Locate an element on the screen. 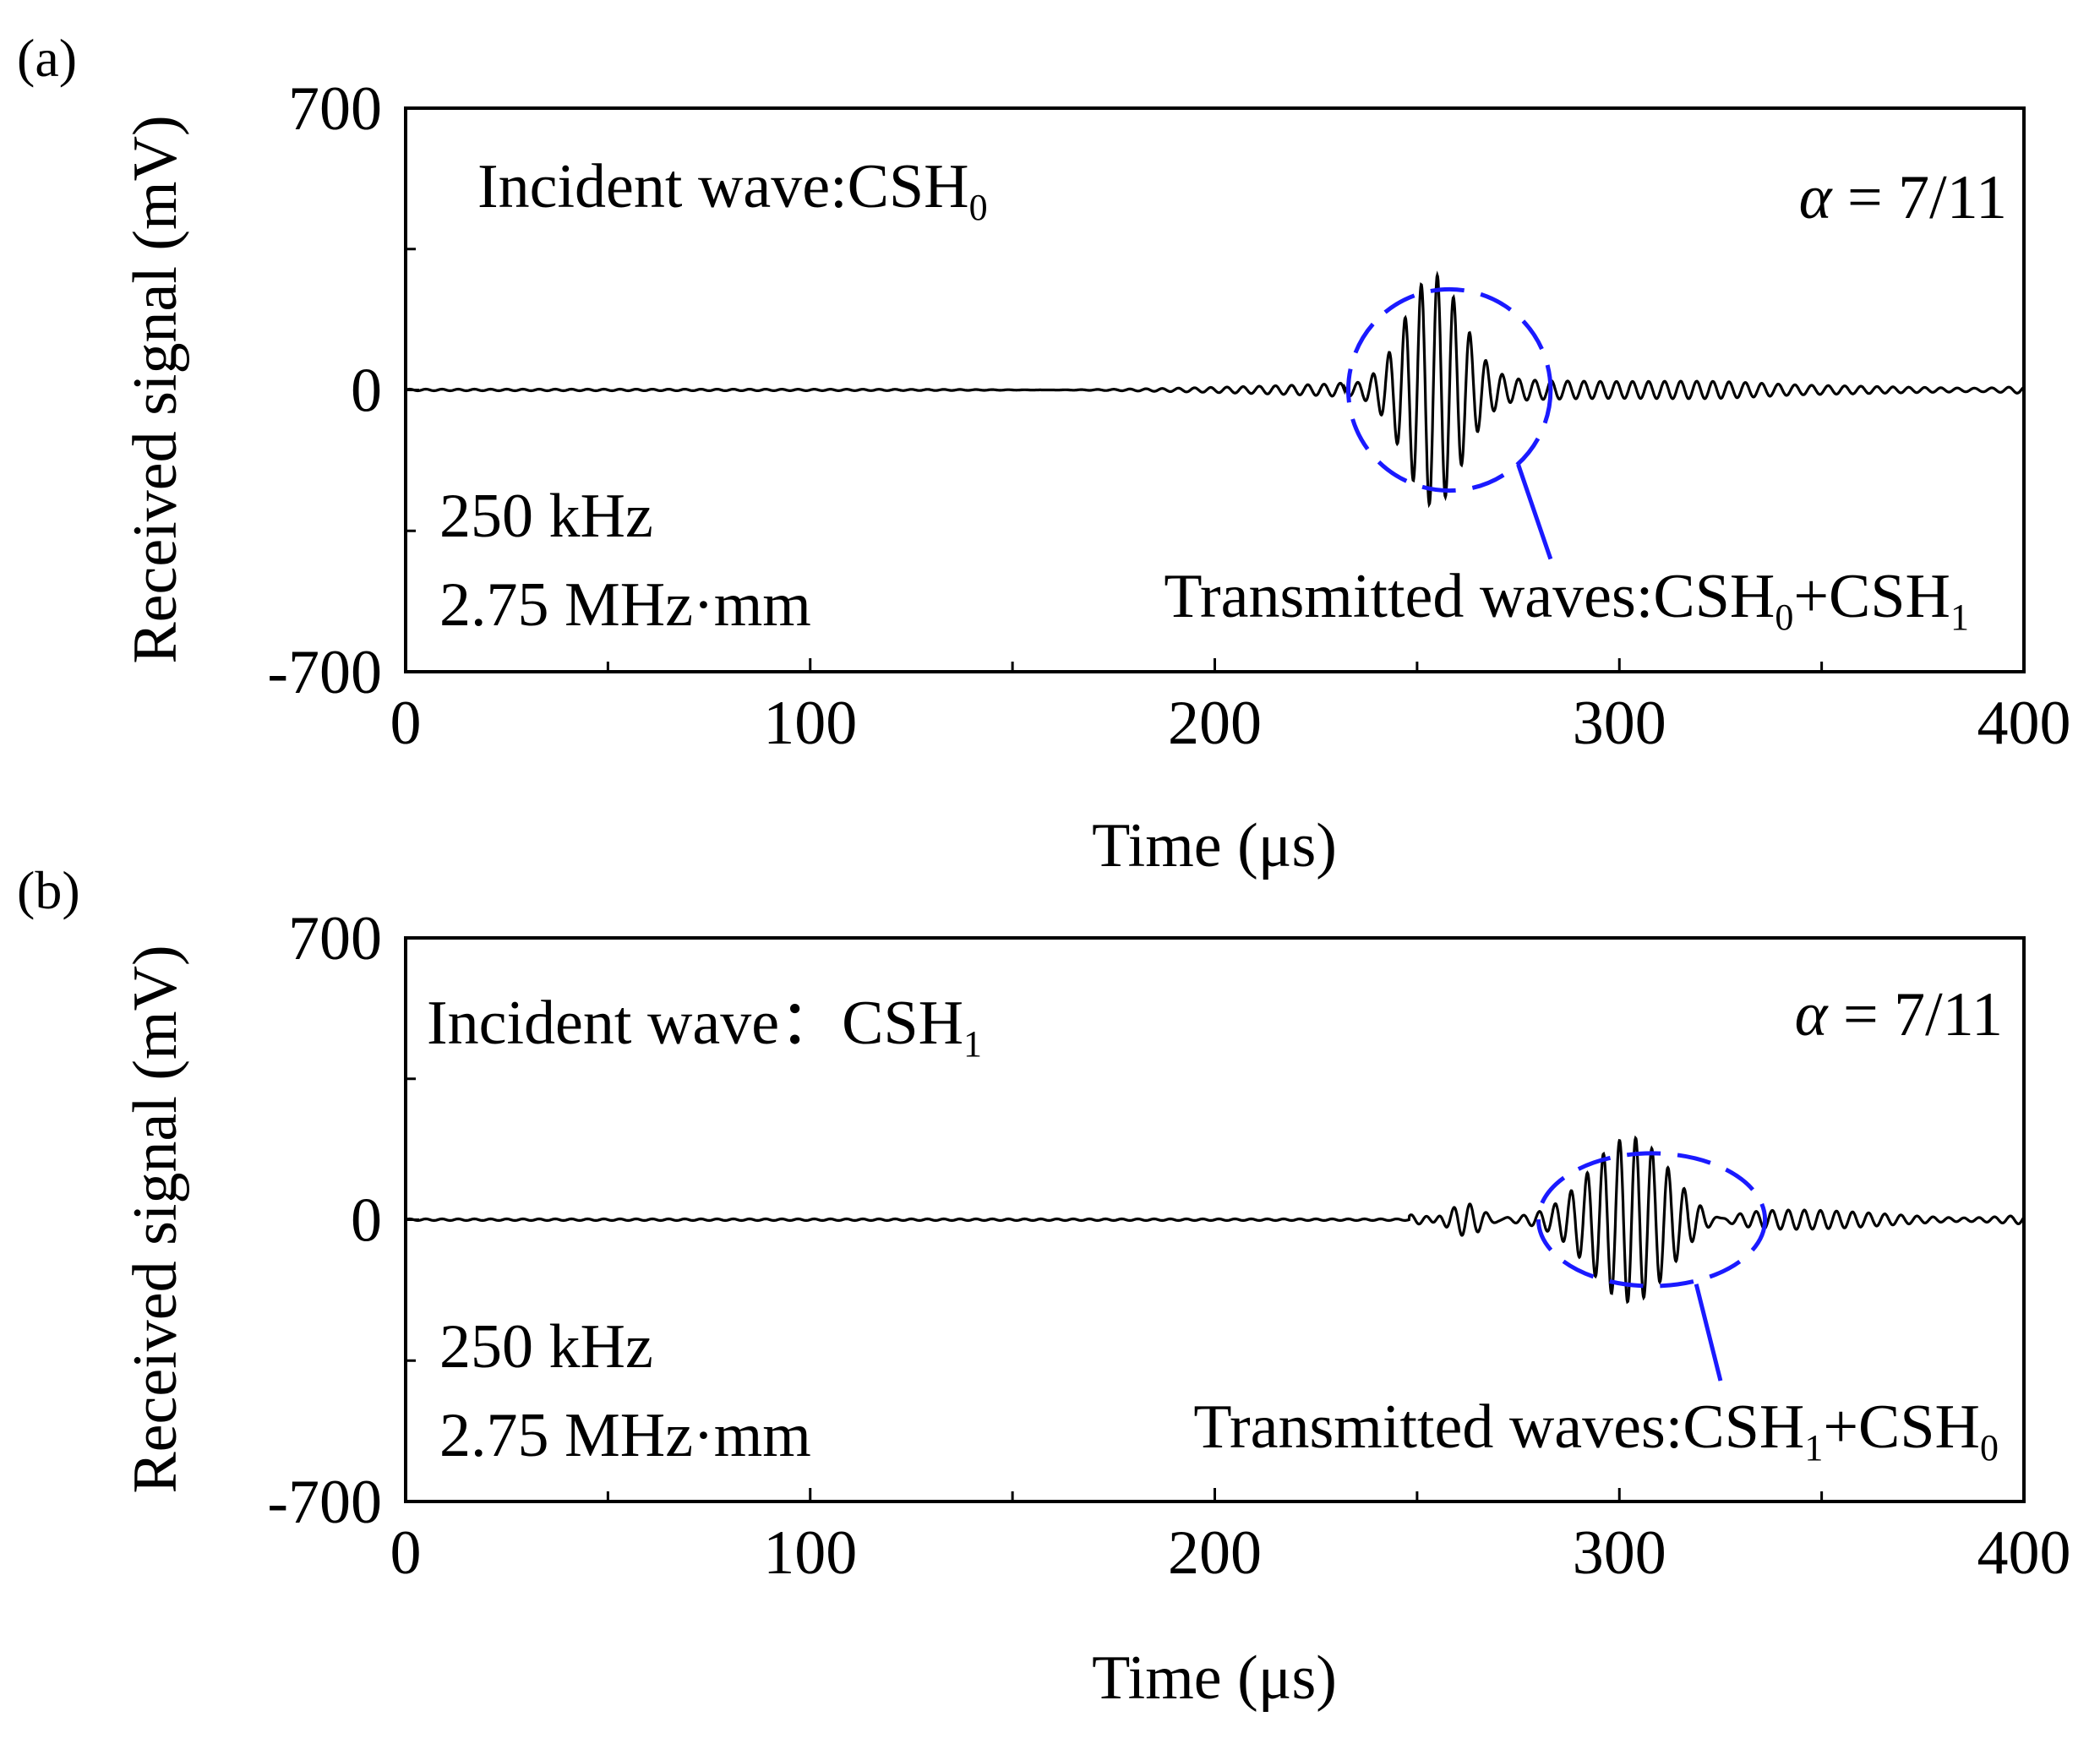  panel-b-transmitted-label: Transmitted waves:CSH1+CSH0 is located at coordinates (1596, 1430).